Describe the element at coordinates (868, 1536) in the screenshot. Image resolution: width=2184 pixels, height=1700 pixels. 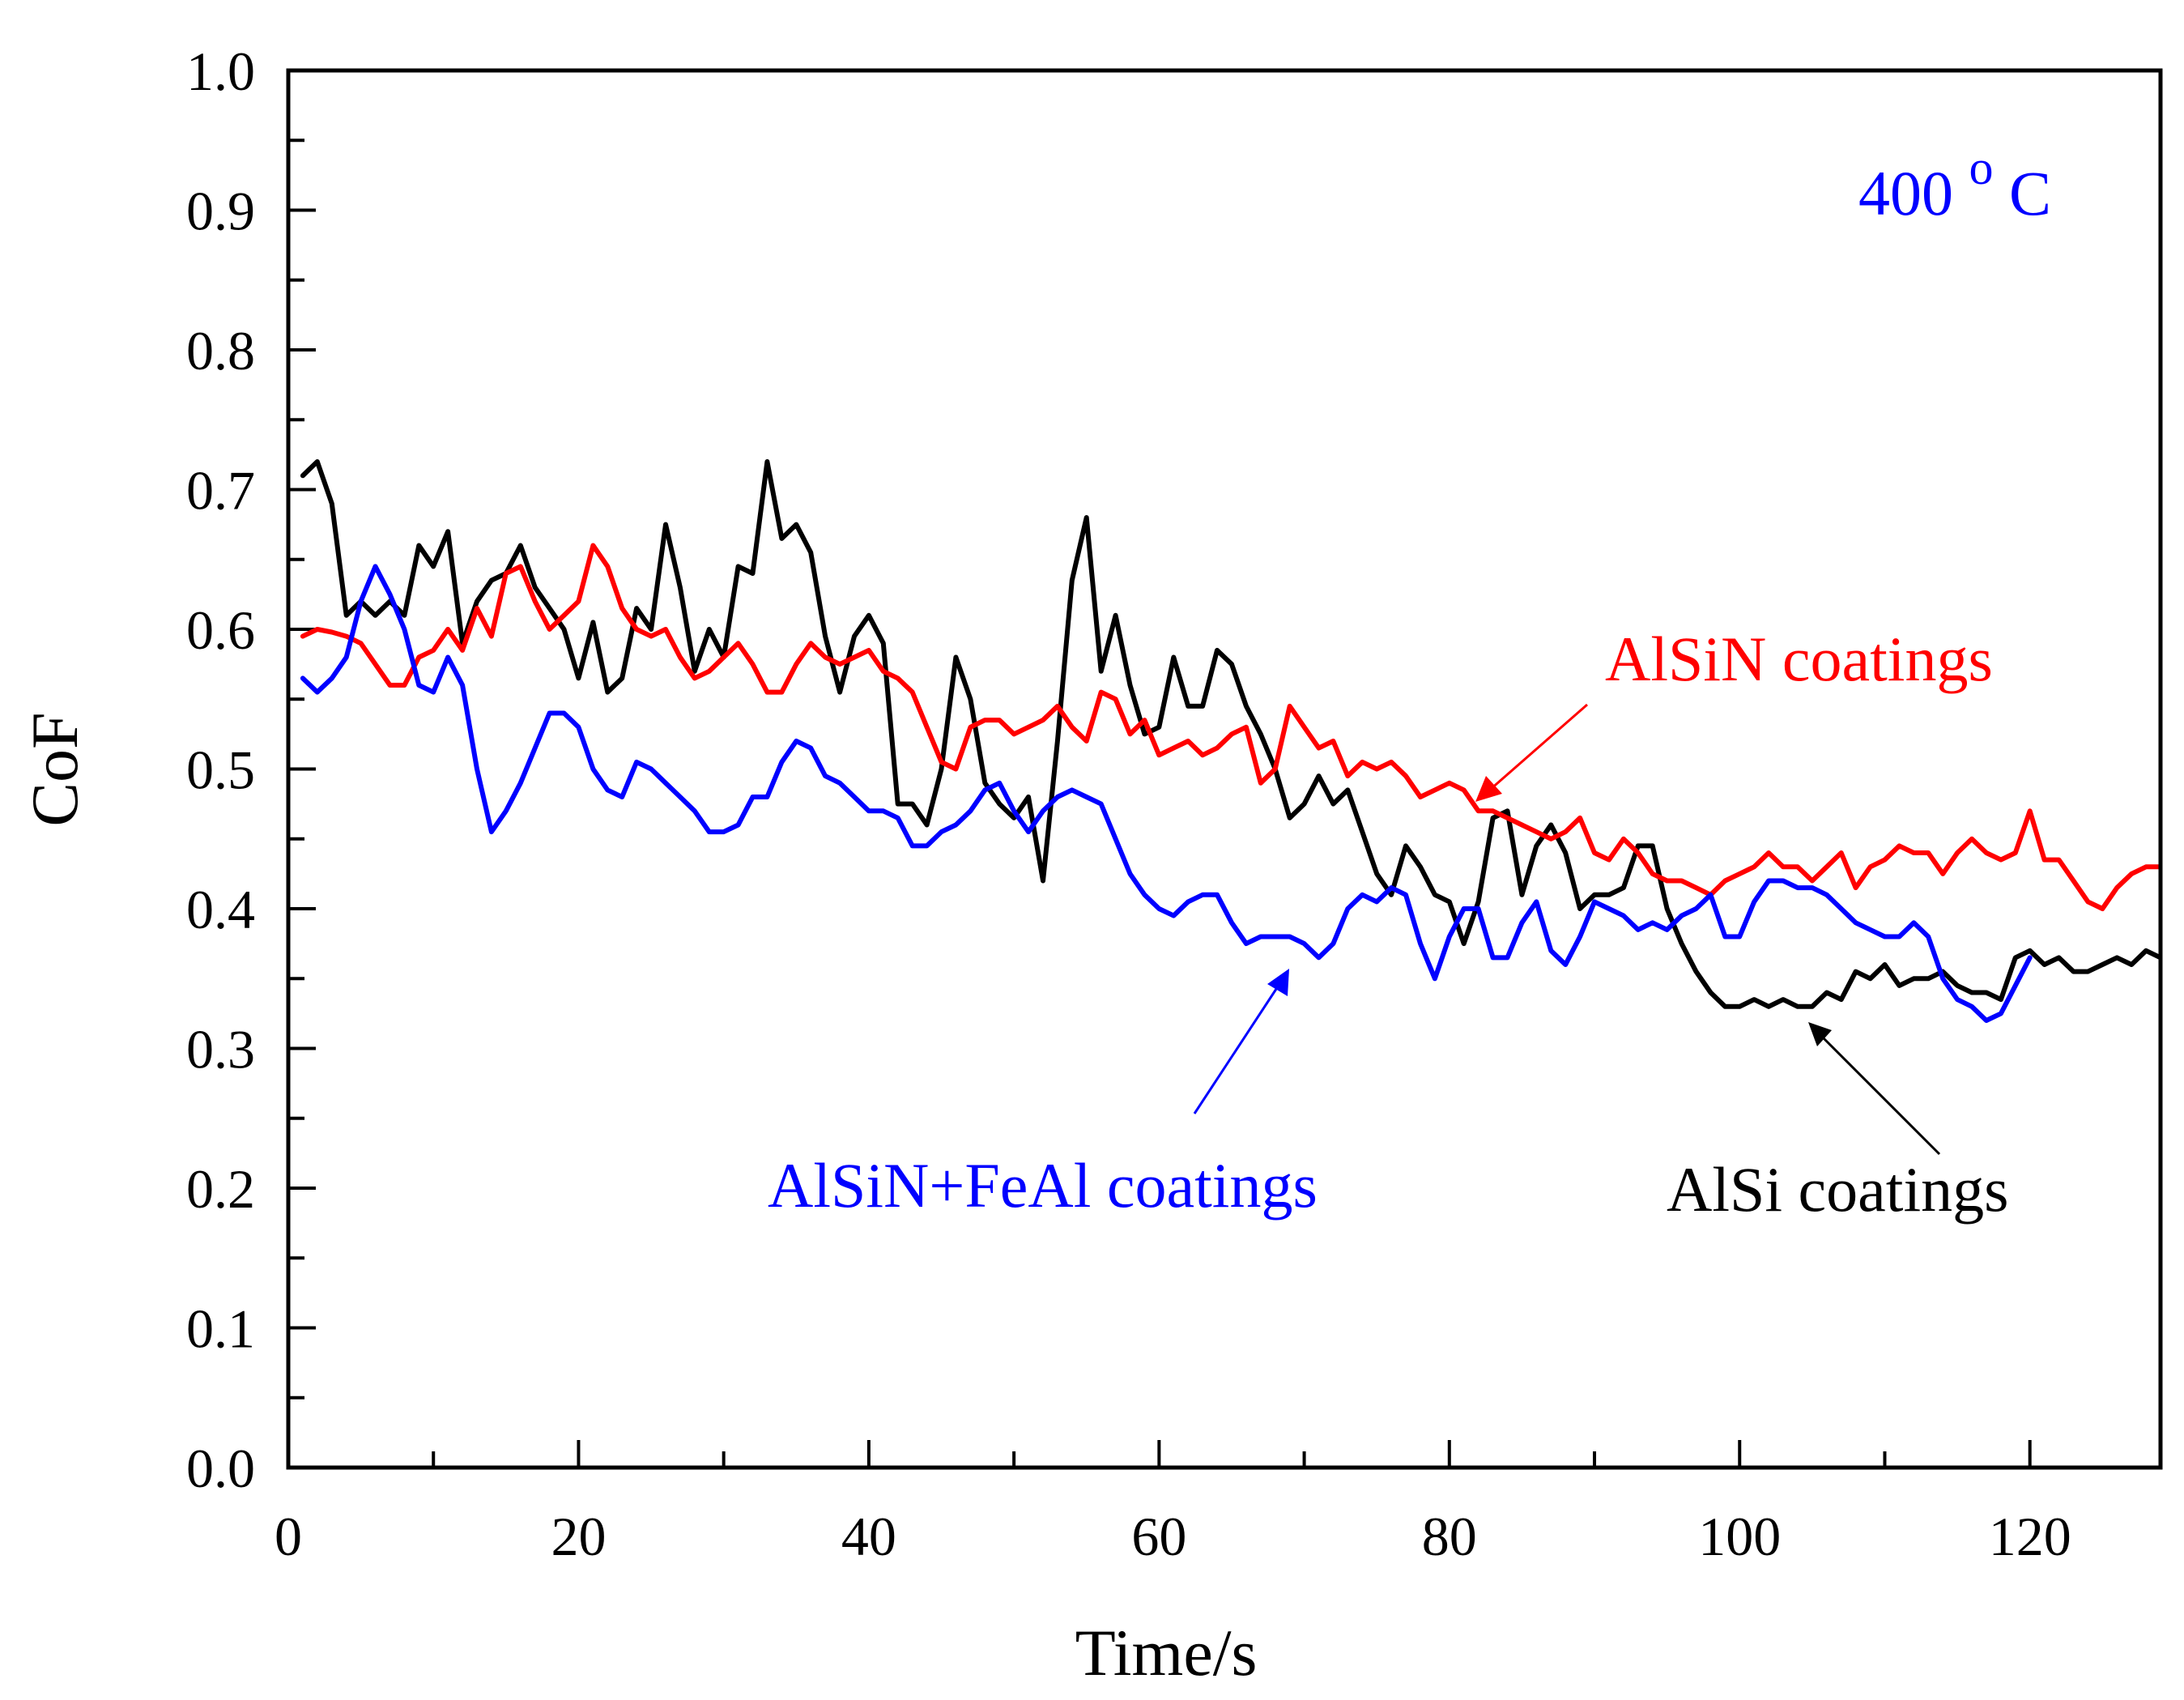
I see `x-tick-label: 40` at that location.